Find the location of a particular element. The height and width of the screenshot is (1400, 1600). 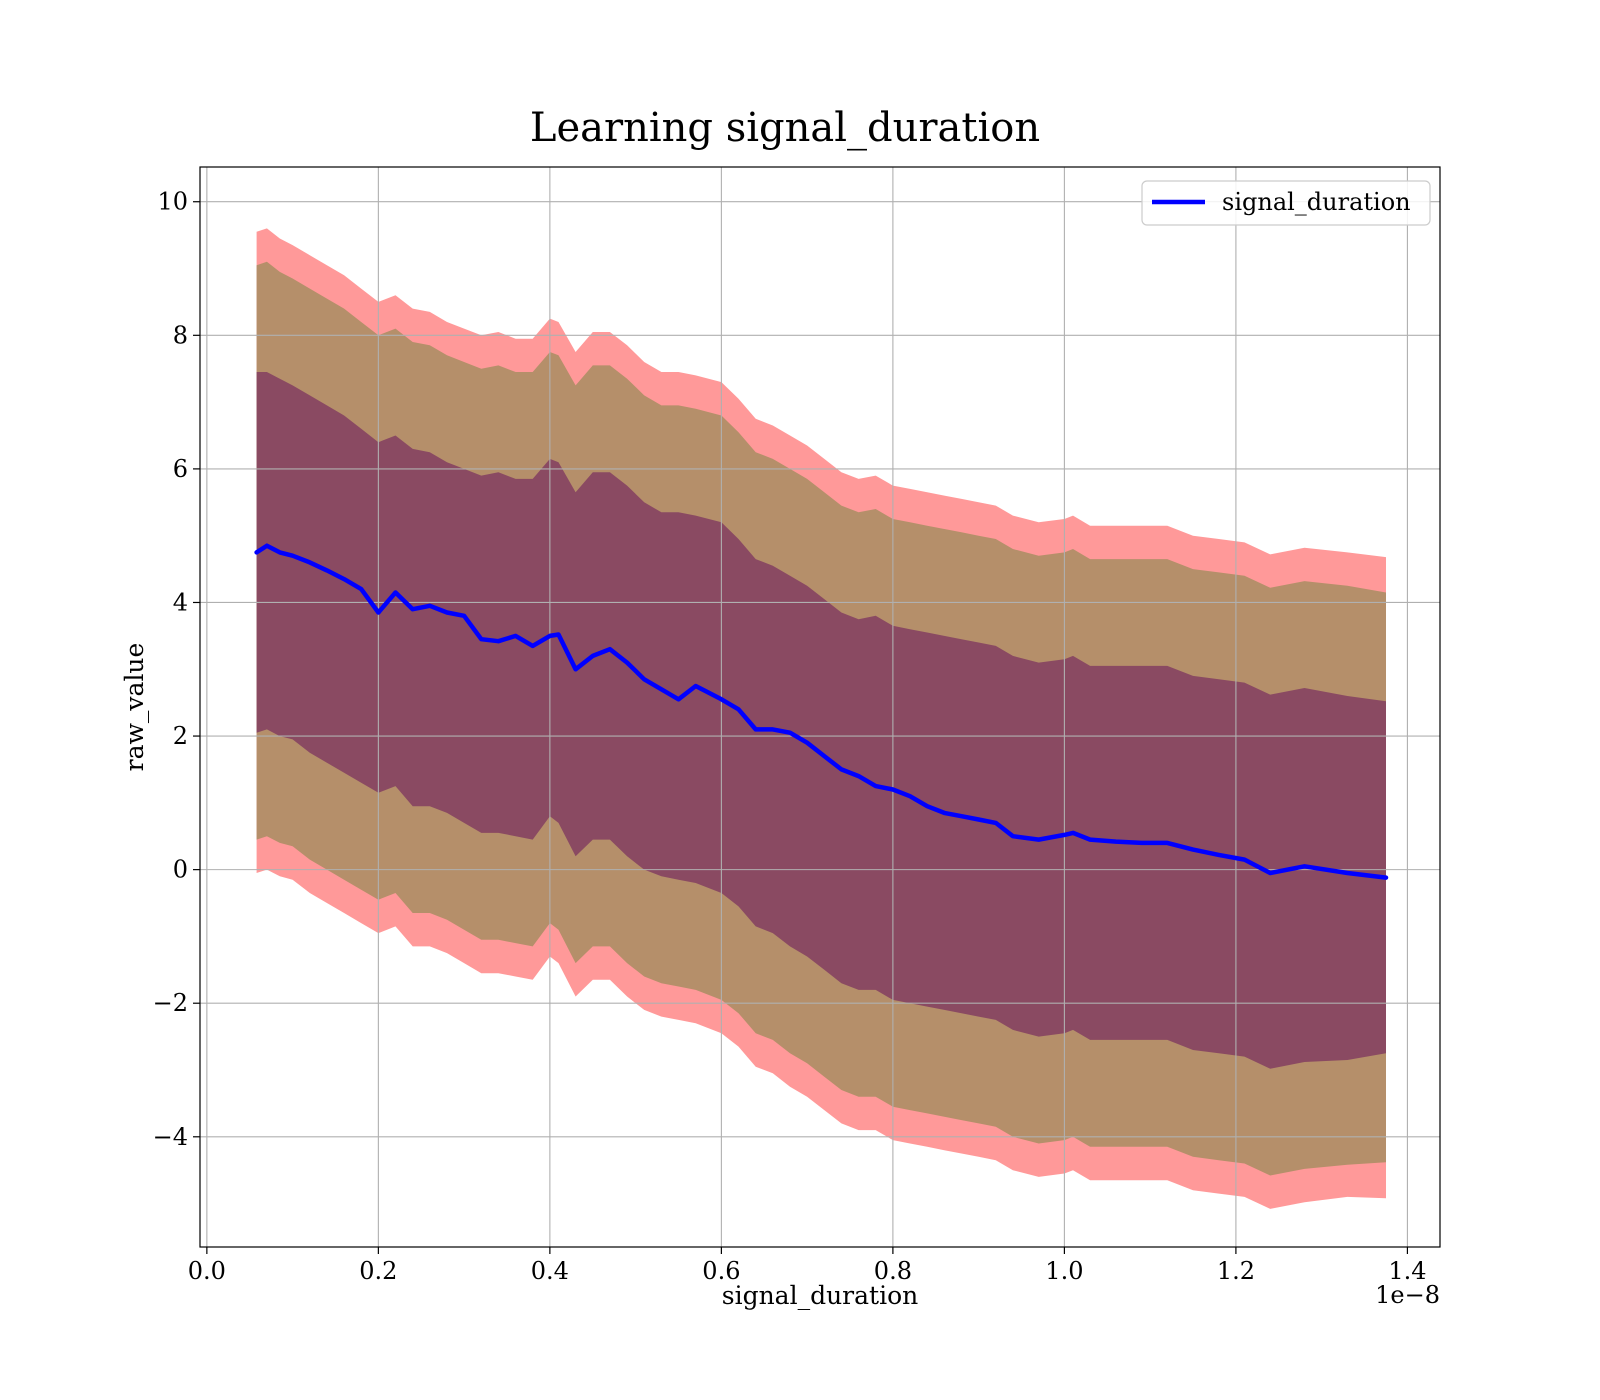

x-tick-label: 1.0 is located at coordinates (1064, 1271).